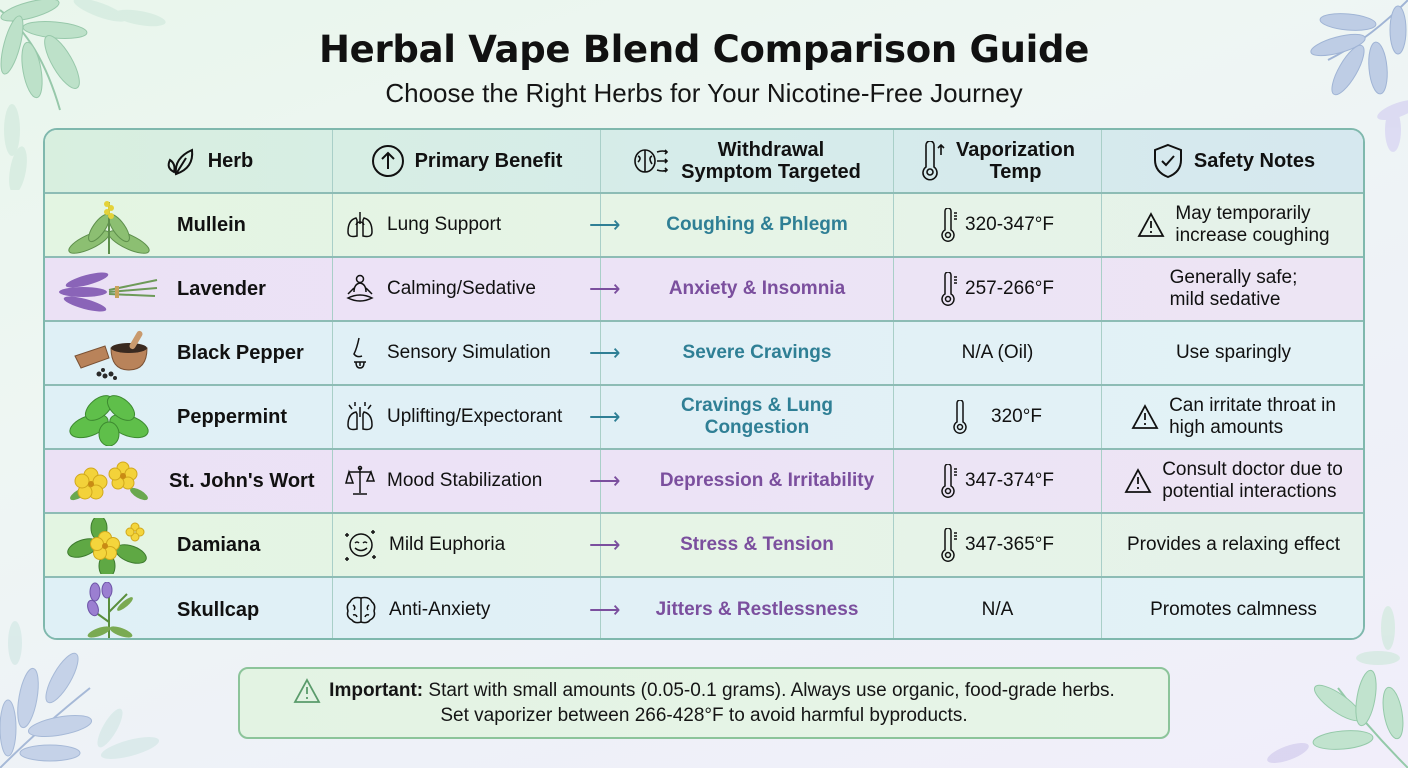 The height and width of the screenshot is (768, 1408). What do you see at coordinates (109, 481) in the screenshot?
I see `st-johns-wort-image` at bounding box center [109, 481].